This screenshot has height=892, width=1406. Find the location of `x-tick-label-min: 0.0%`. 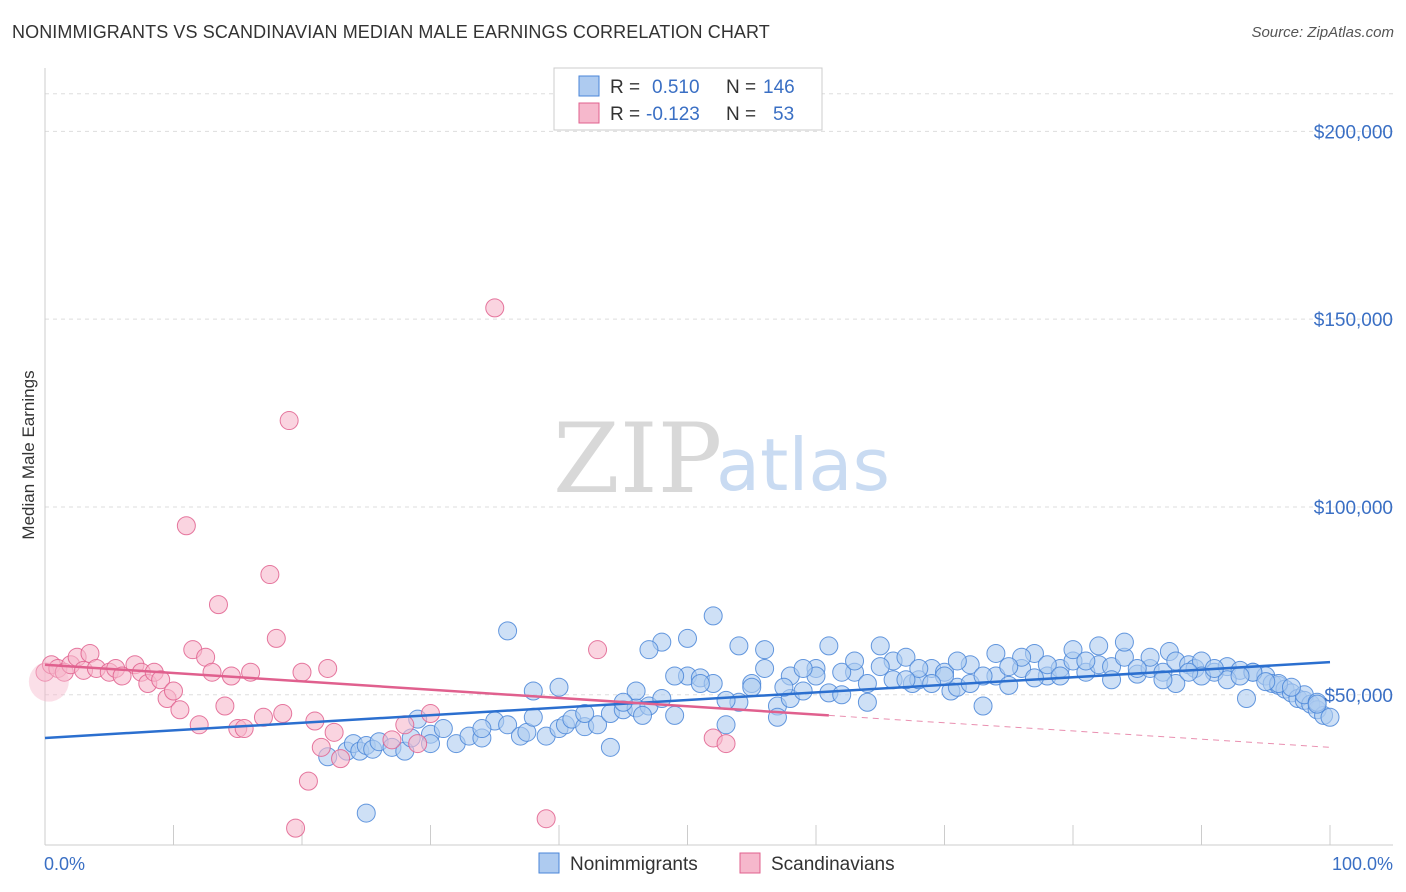

x-tick-label-min: 0.0% is located at coordinates (64, 864).